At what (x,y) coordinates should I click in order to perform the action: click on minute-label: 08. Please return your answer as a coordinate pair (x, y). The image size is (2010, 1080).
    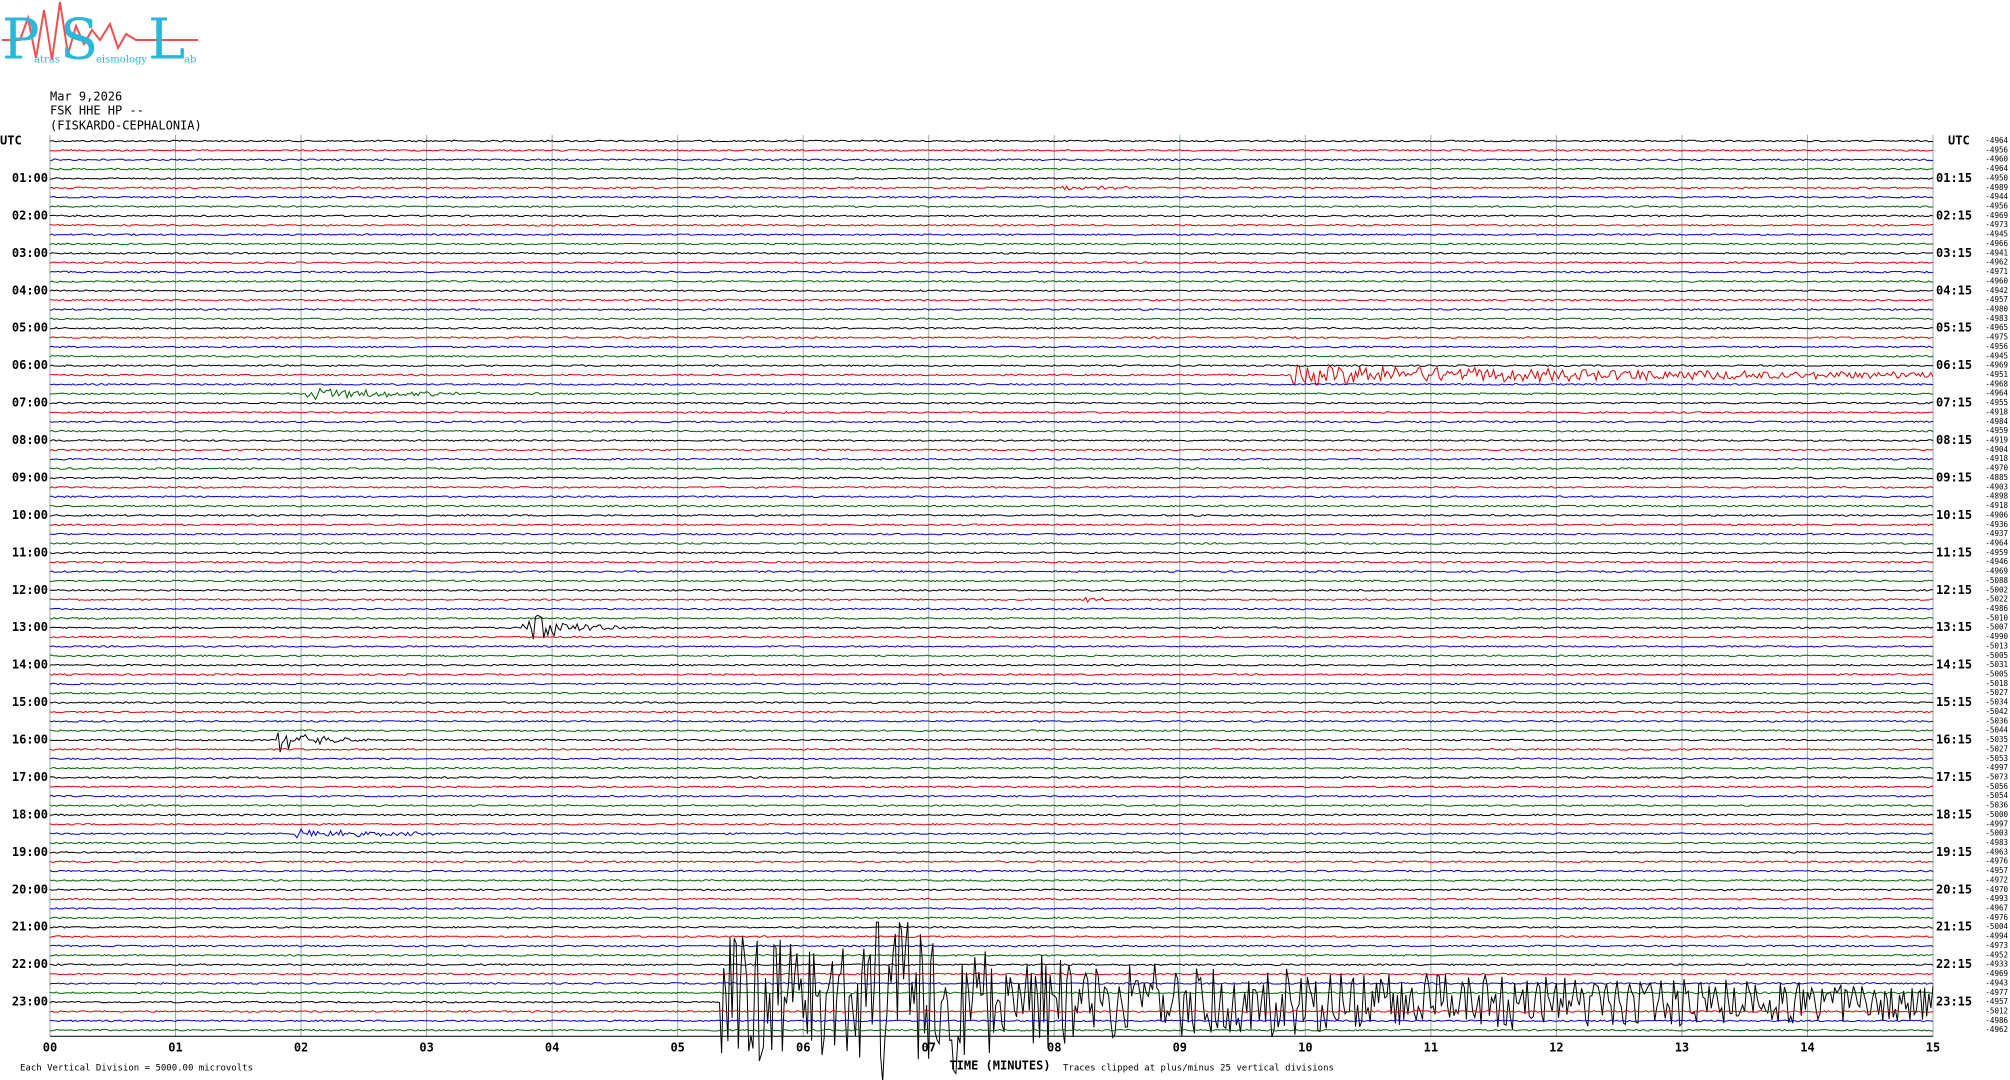
    Looking at the image, I should click on (1054, 1048).